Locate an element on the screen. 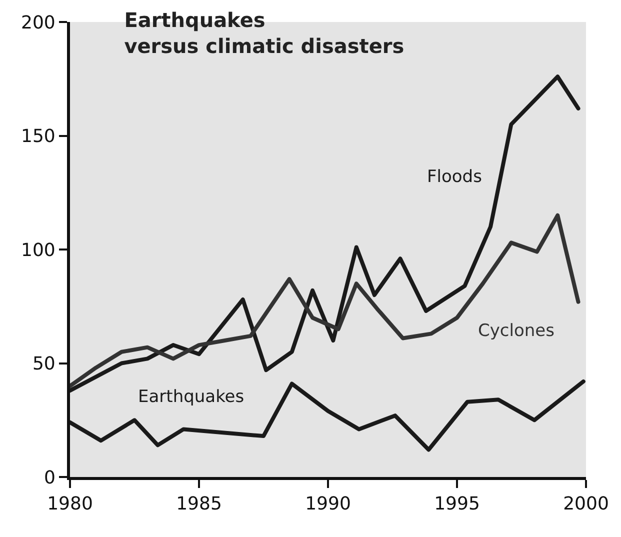  y-tick-label: 0 is located at coordinates (50, 477).